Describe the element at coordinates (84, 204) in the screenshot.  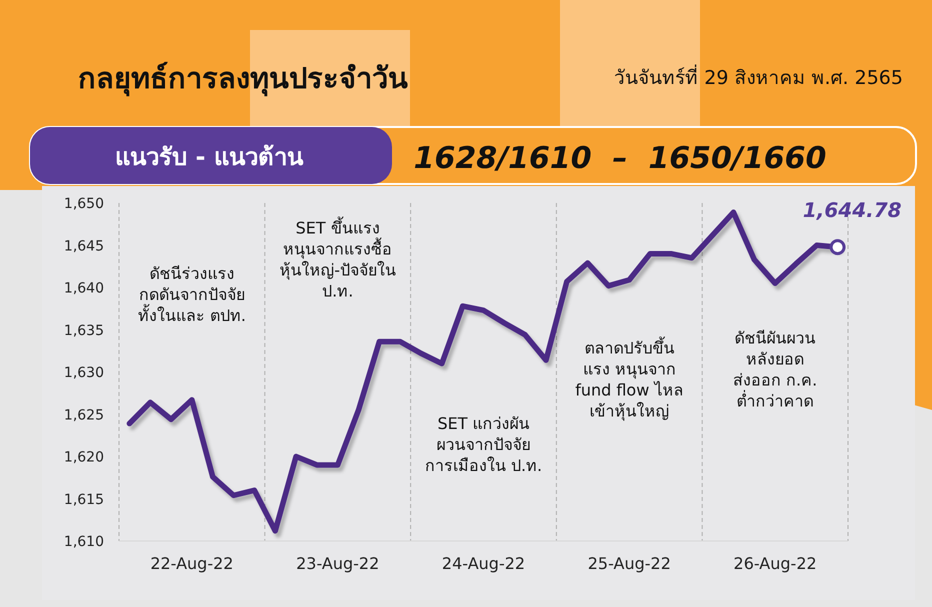
I see `y-tick-label: 1,650` at that location.